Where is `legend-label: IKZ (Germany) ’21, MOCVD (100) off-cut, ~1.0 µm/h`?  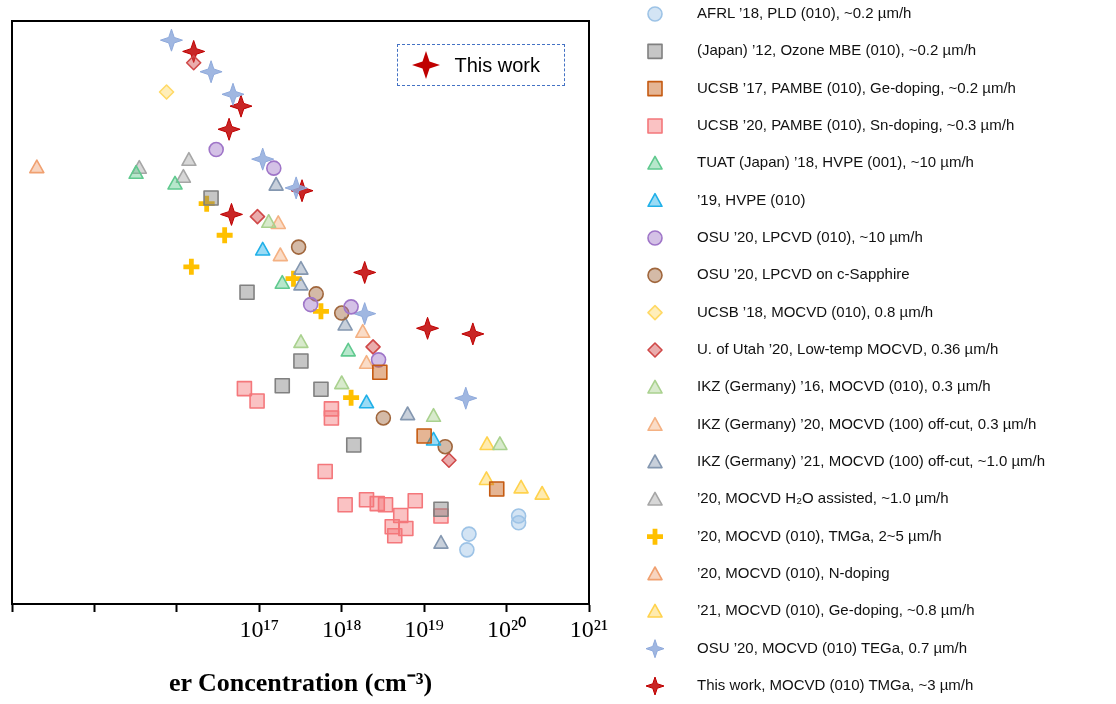
legend-label: IKZ (Germany) ’21, MOCVD (100) off-cut, ~1.0 µm/h is located at coordinates (871, 461).